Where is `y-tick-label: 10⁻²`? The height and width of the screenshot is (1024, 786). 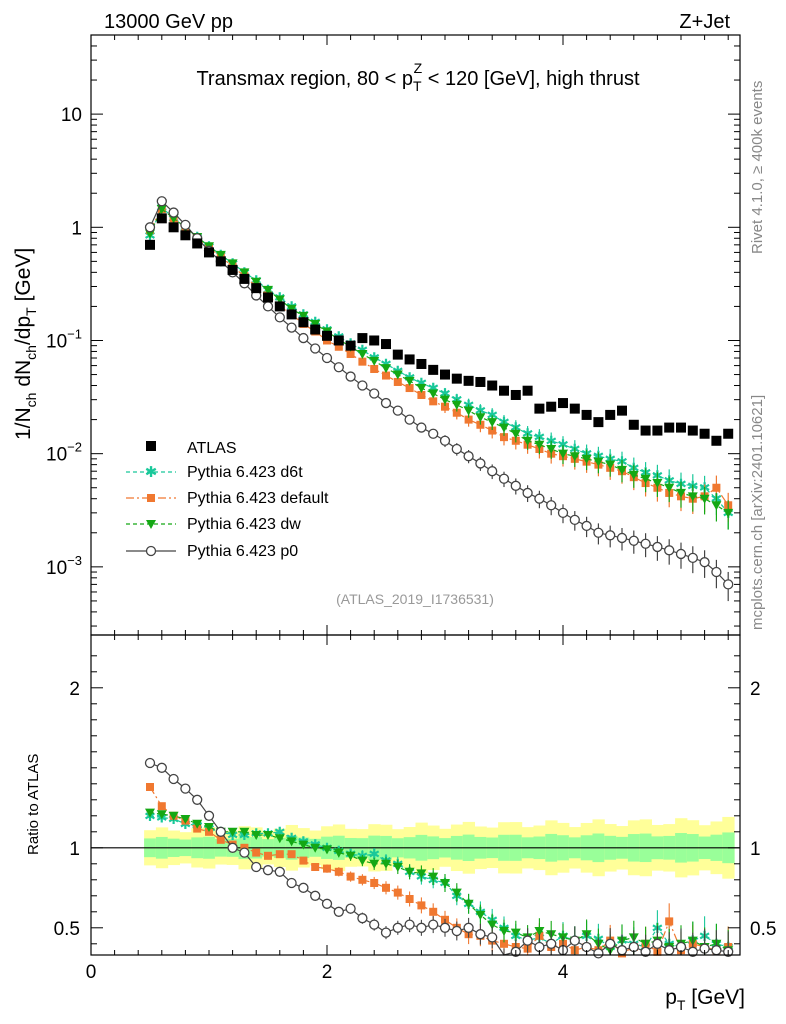
y-tick-label: 10⁻² is located at coordinates (64, 453).